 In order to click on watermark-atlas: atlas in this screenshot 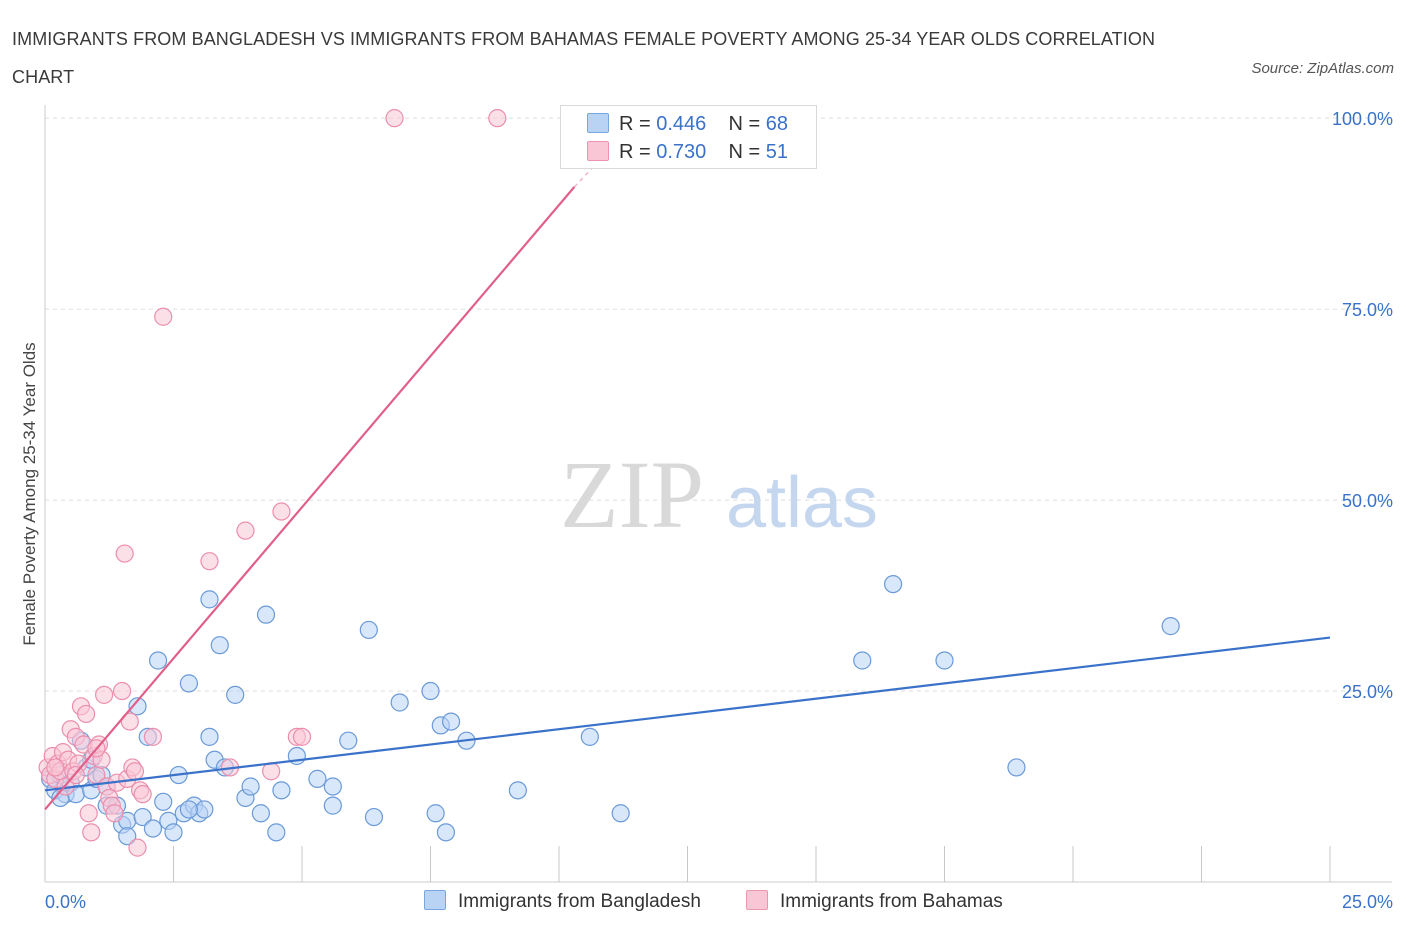, I will do `click(802, 503)`.